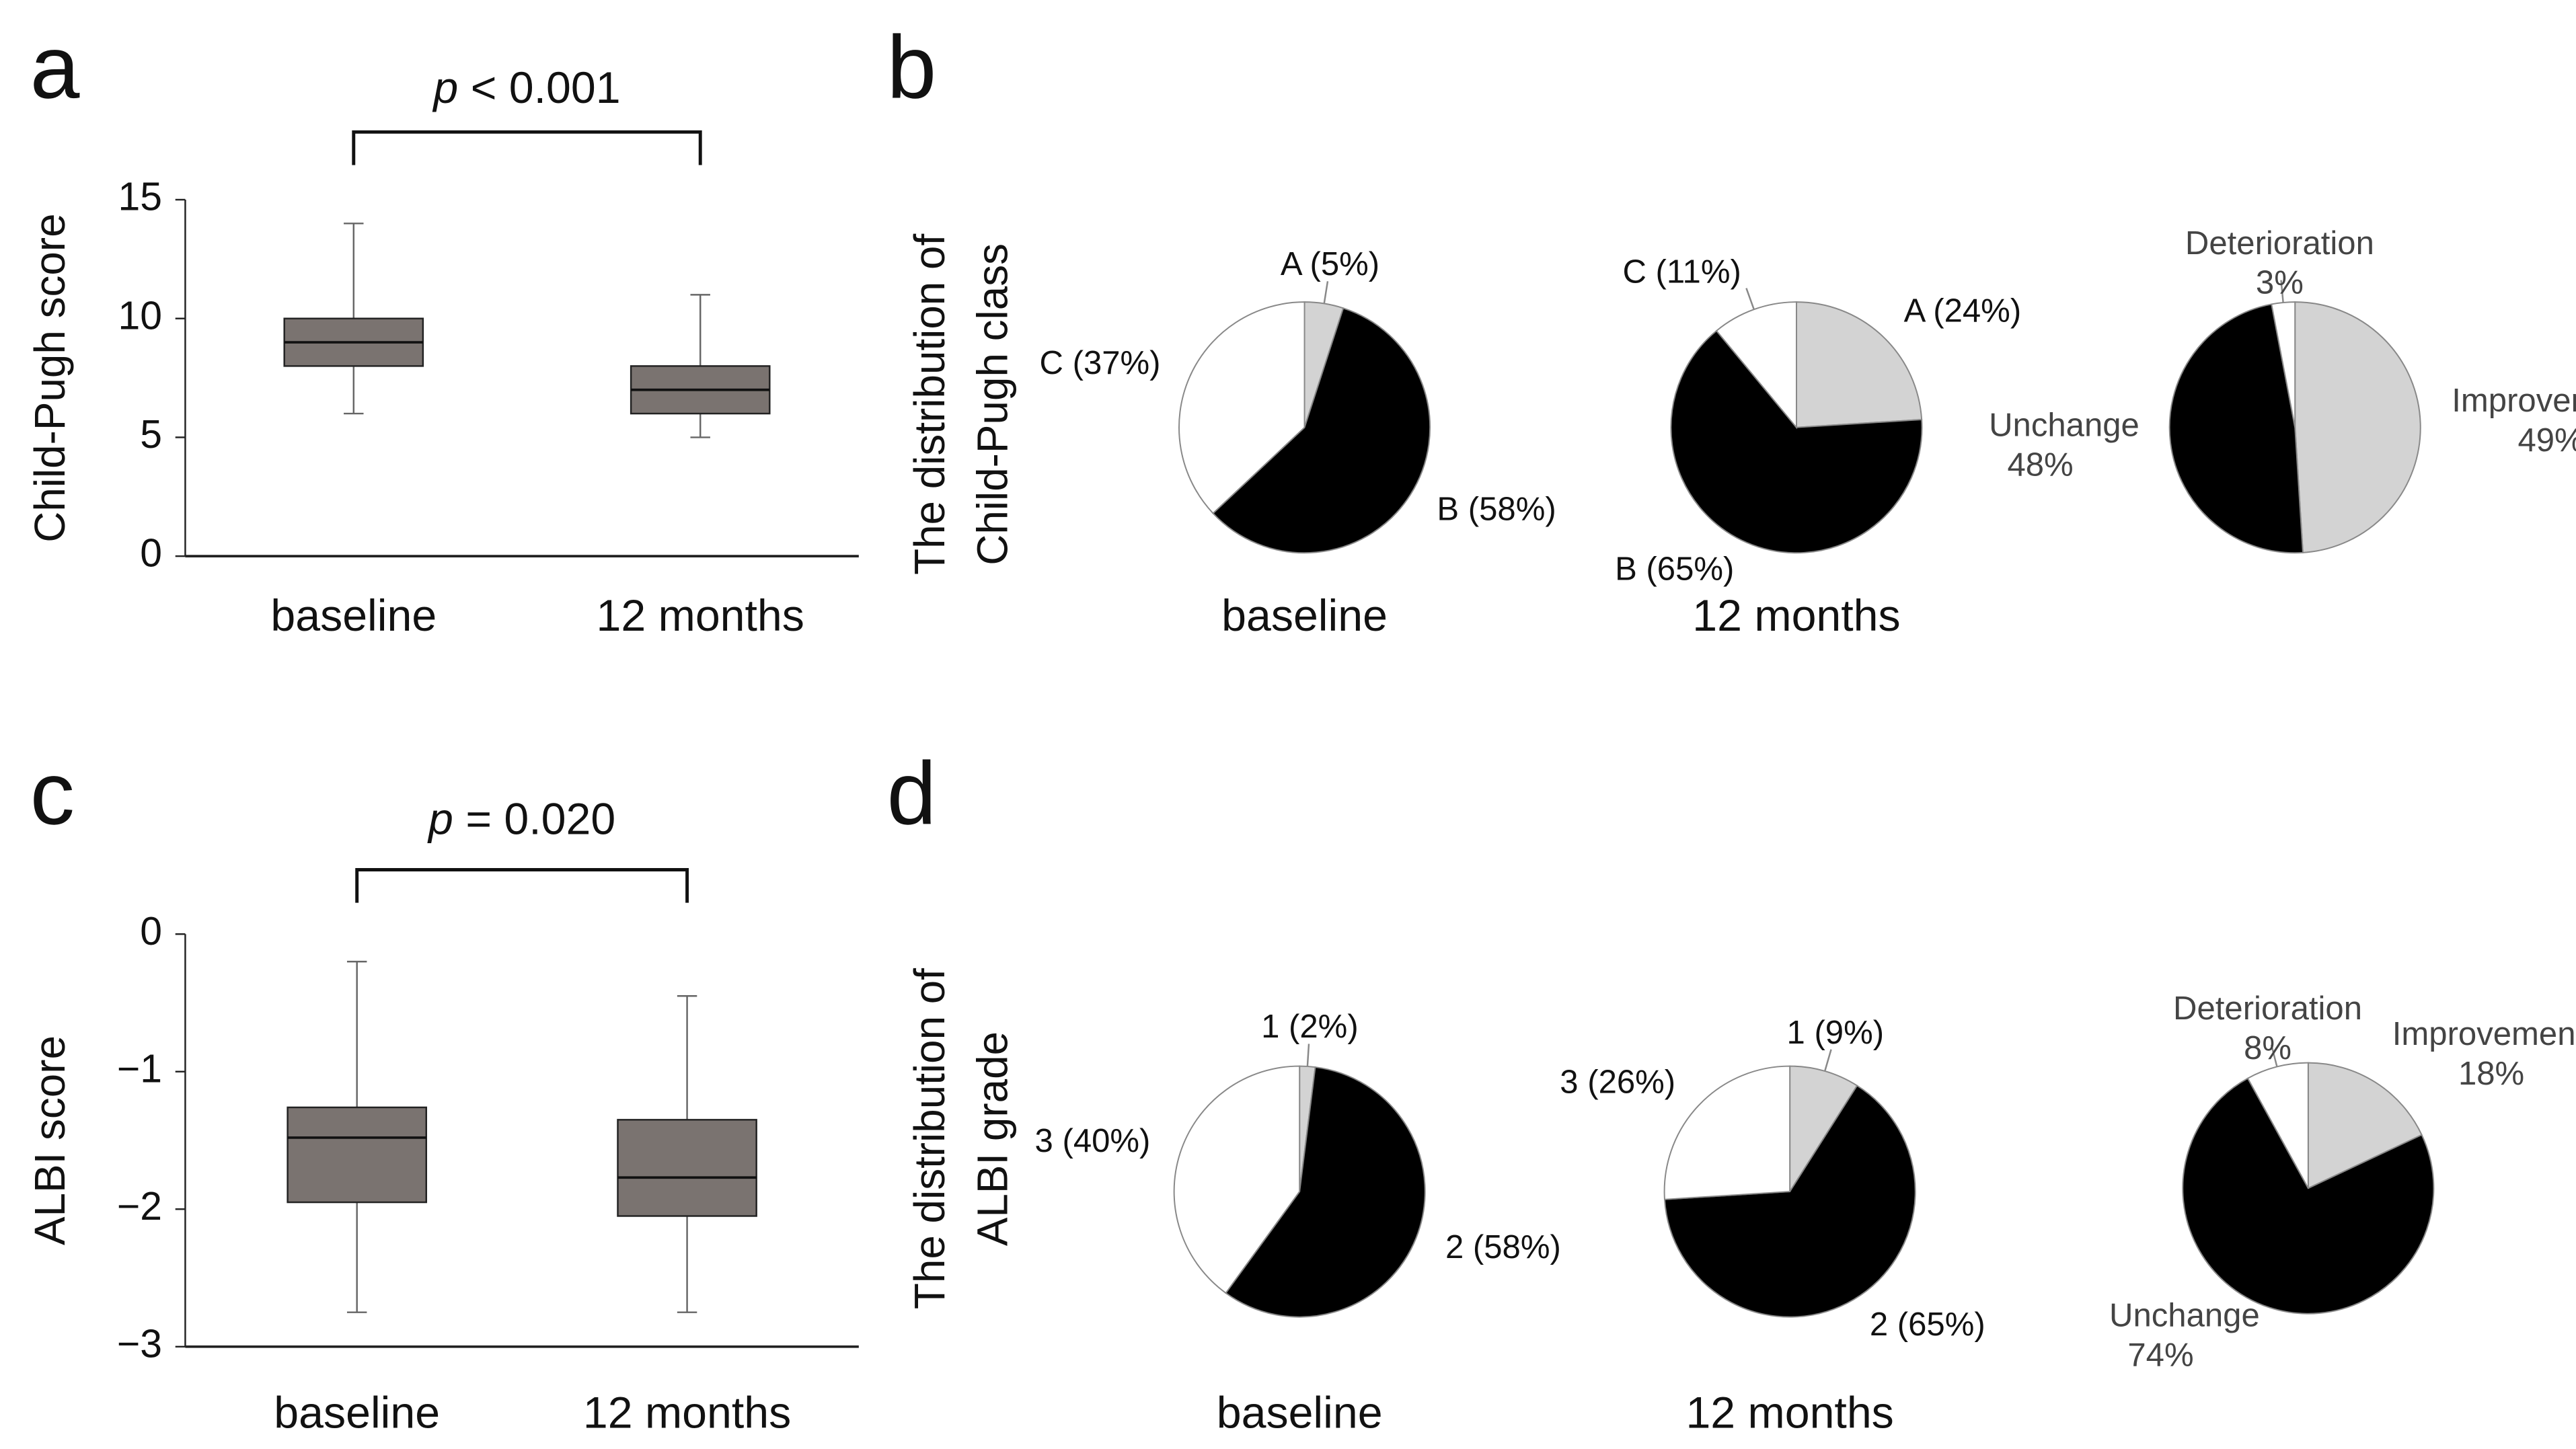  Describe the element at coordinates (139, 1069) in the screenshot. I see `y-tick-label: −1` at that location.